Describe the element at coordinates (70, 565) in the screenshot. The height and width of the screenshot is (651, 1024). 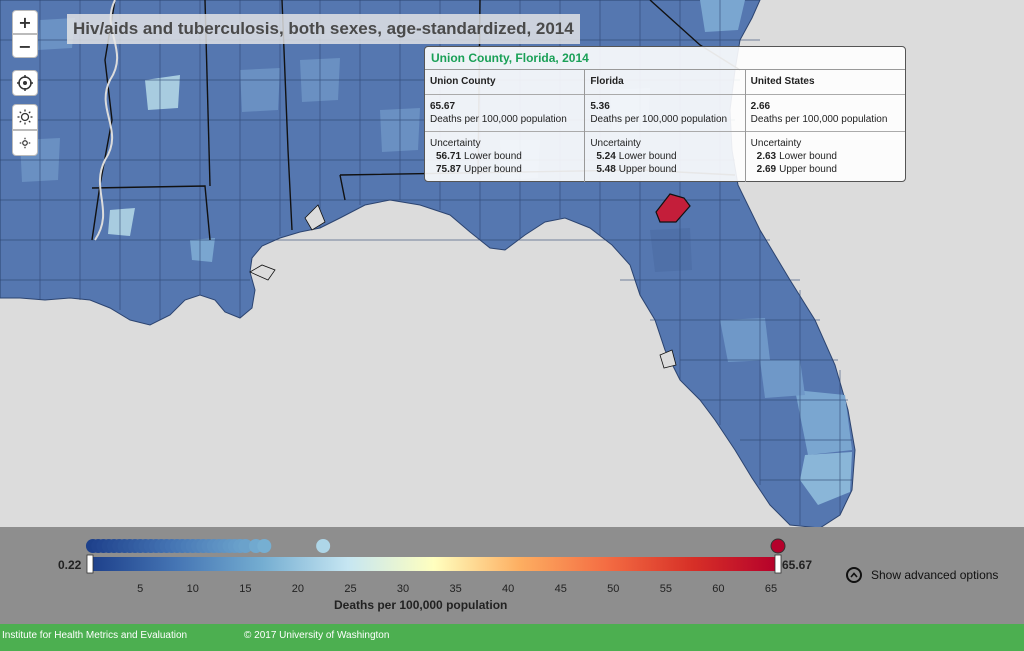
I see `scale-min-label: 0.22` at that location.